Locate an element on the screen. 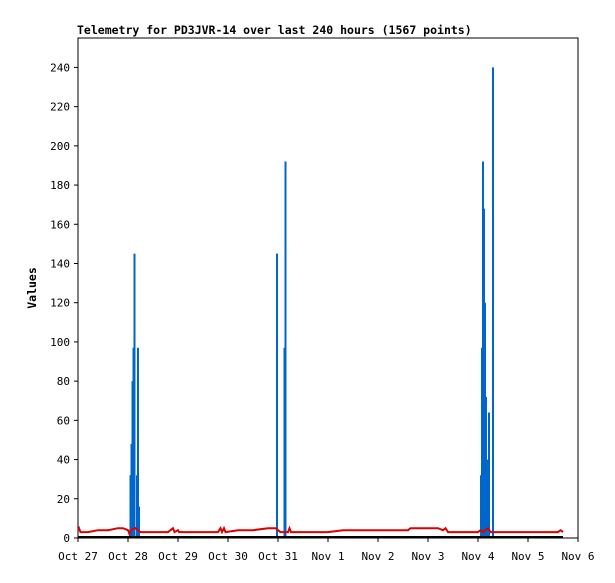 This screenshot has height=583, width=615. y-tick-label: 180 is located at coordinates (60, 185).